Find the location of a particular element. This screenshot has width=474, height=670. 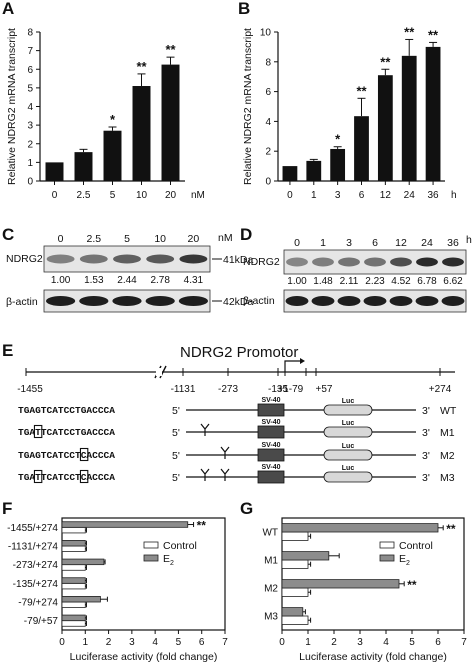

promoter-positions: -1455 -1131 -273 -135 -79+1 +57 +274 is located at coordinates (234, 381).